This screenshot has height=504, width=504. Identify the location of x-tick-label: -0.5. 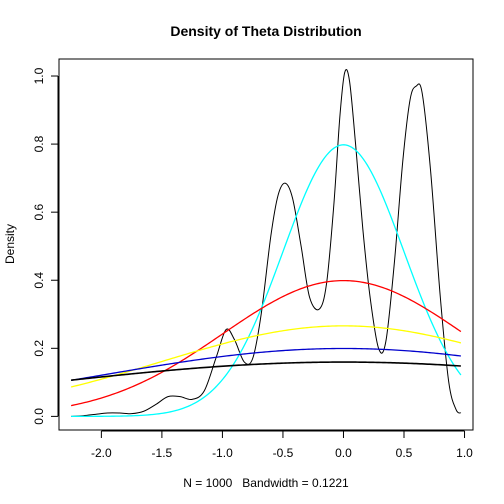
(283, 453).